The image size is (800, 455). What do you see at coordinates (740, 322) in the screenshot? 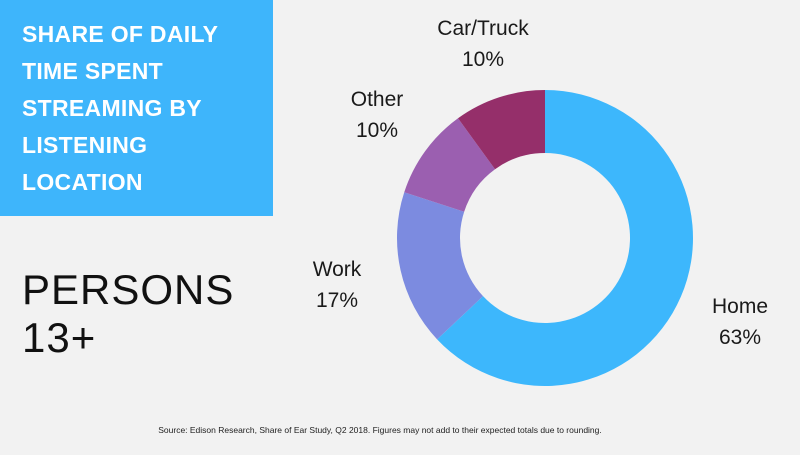
I see `slice-label-home: Home 63%` at bounding box center [740, 322].